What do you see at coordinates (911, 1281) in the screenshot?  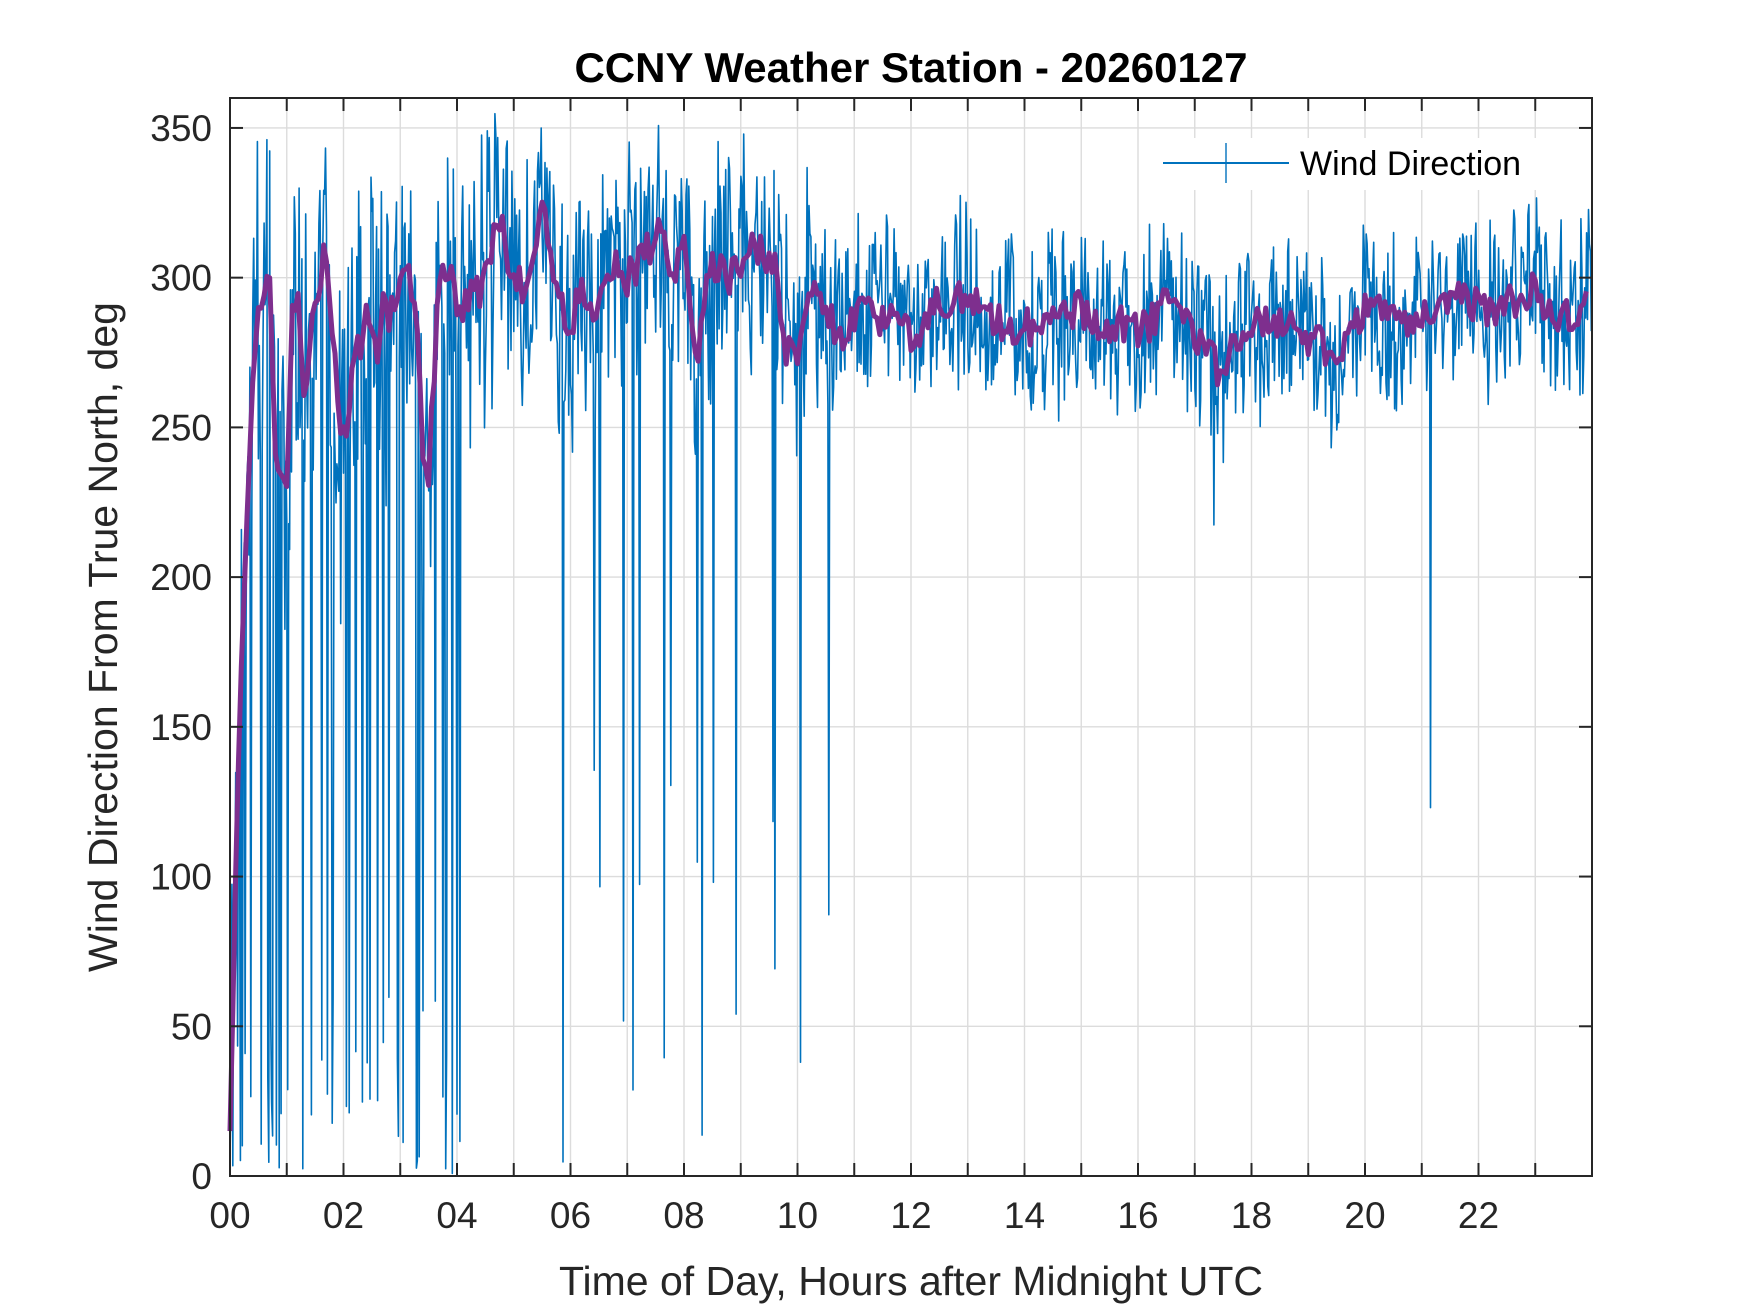 I see `x-axis-label: Time of Day, Hours after Midnight UTC` at bounding box center [911, 1281].